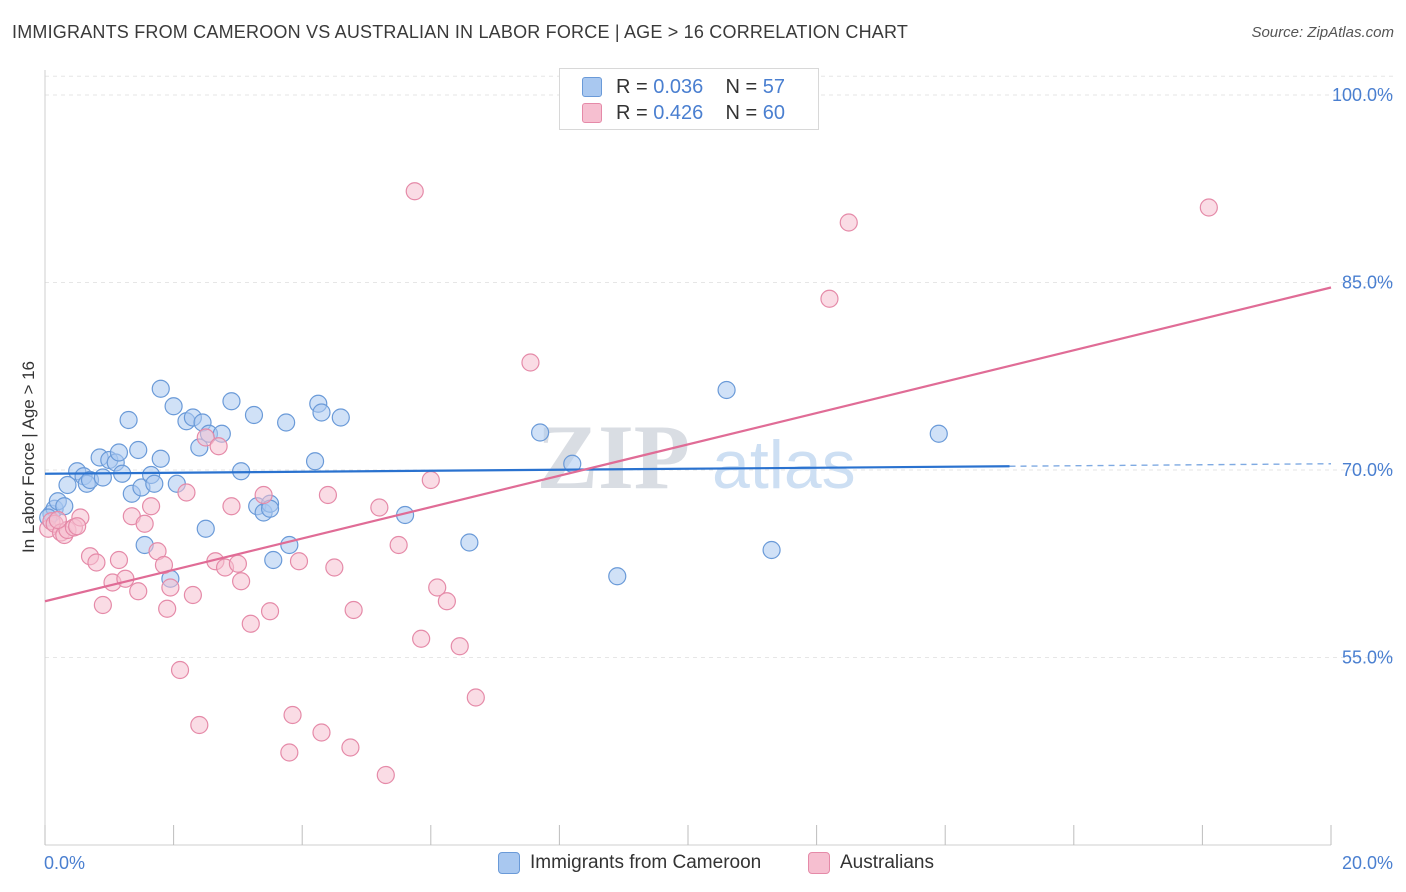  What do you see at coordinates (774, 86) in the screenshot?
I see `legend-n-value: 57` at bounding box center [774, 86].